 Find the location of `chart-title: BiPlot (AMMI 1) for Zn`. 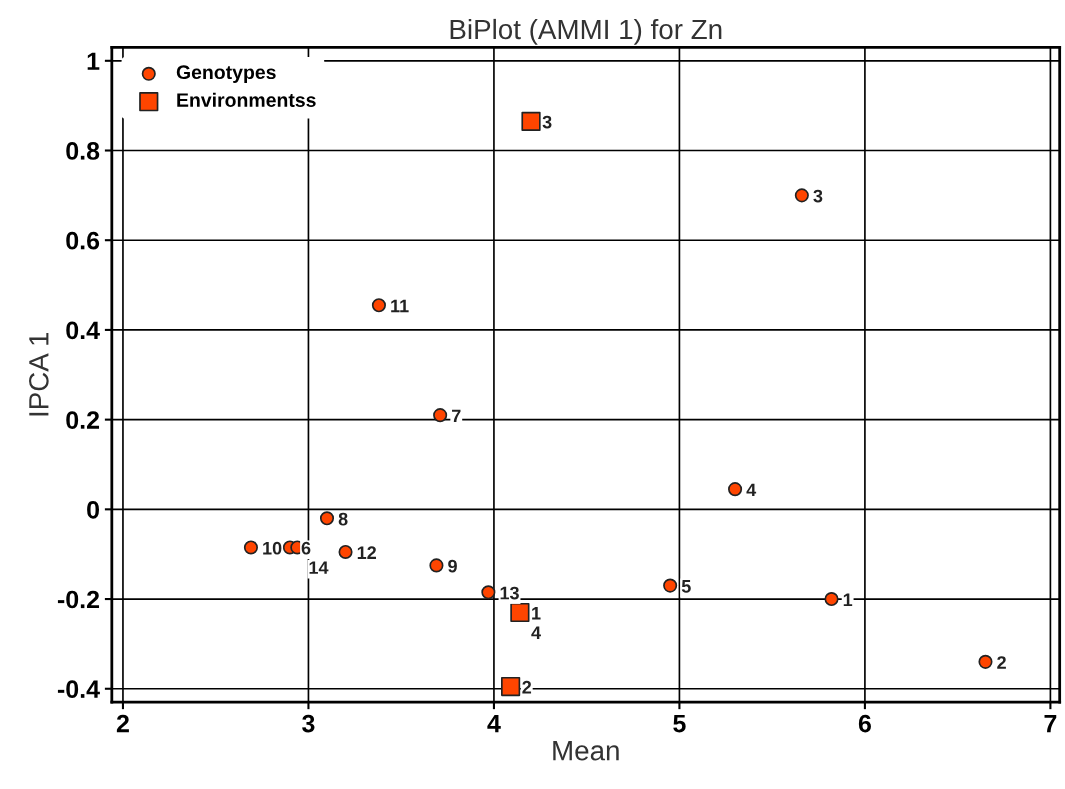

chart-title: BiPlot (AMMI 1) for Zn is located at coordinates (586, 31).